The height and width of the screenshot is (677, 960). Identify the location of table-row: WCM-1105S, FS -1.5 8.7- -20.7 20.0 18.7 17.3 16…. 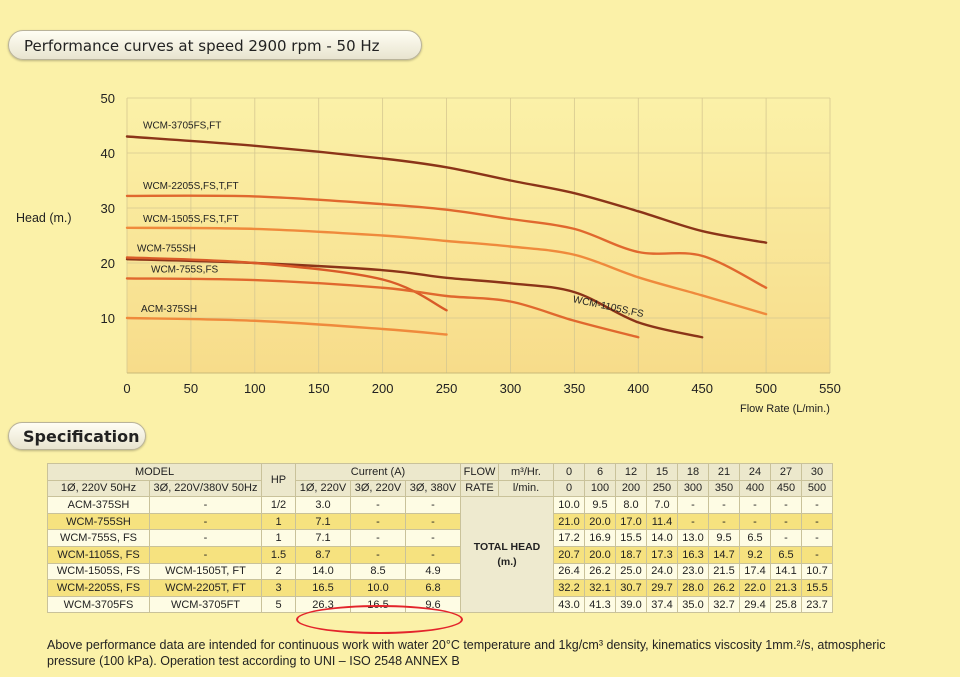
(440, 554).